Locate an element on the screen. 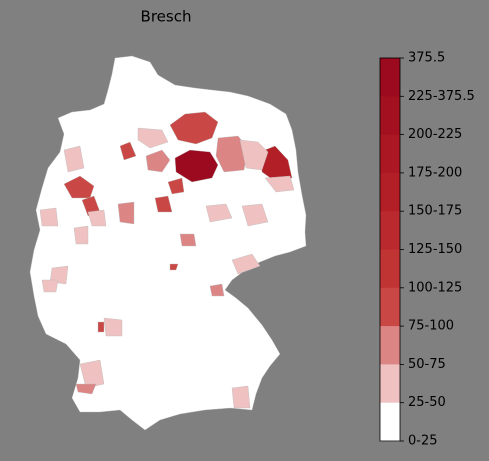 The width and height of the screenshot is (489, 461). colorbar-label: 175-200 is located at coordinates (435, 172).